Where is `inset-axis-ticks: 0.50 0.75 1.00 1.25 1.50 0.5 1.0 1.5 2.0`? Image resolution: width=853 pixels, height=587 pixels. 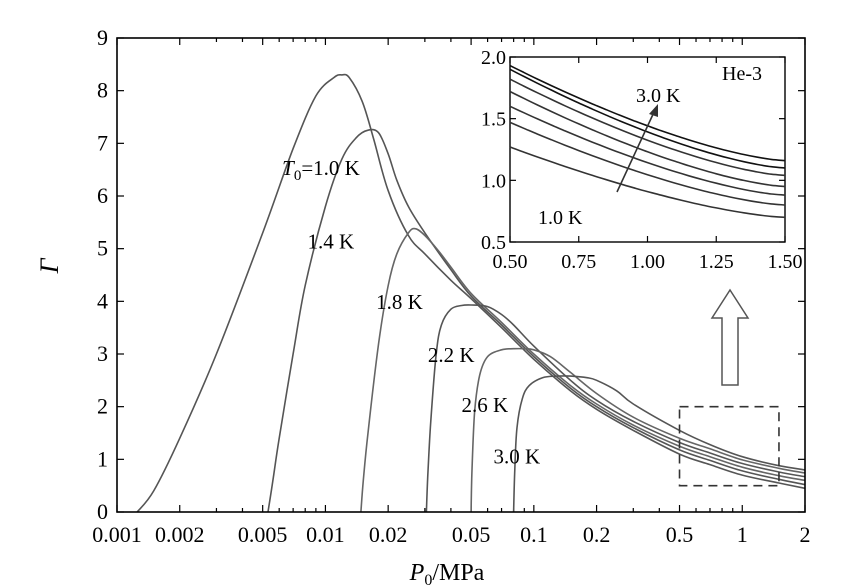
inset-axis-ticks: 0.50 0.75 1.00 1.25 1.50 0.5 1.0 1.5 2.0 is located at coordinates (642, 160).